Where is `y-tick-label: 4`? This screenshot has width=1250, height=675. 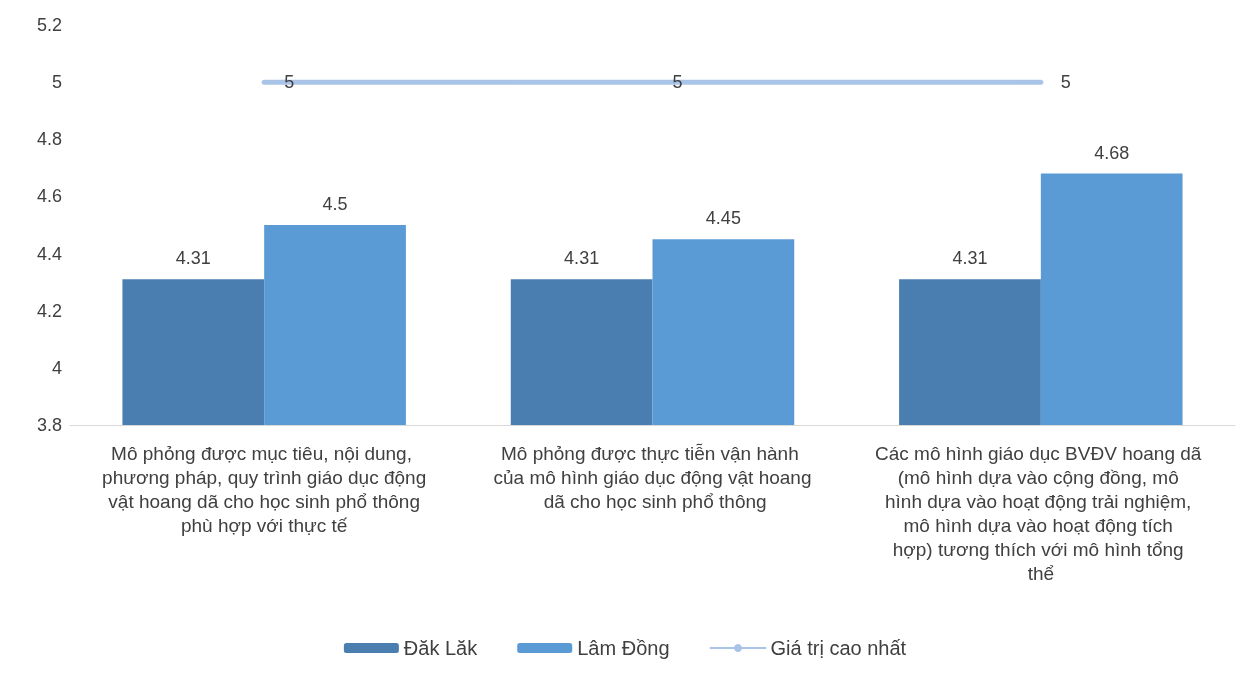 y-tick-label: 4 is located at coordinates (56, 367).